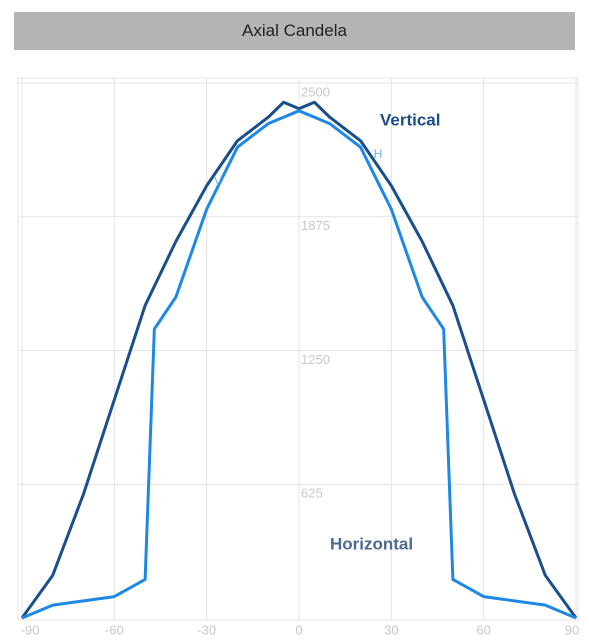 Image resolution: width=589 pixels, height=640 pixels. I want to click on x-tick-label: 0, so click(298, 629).